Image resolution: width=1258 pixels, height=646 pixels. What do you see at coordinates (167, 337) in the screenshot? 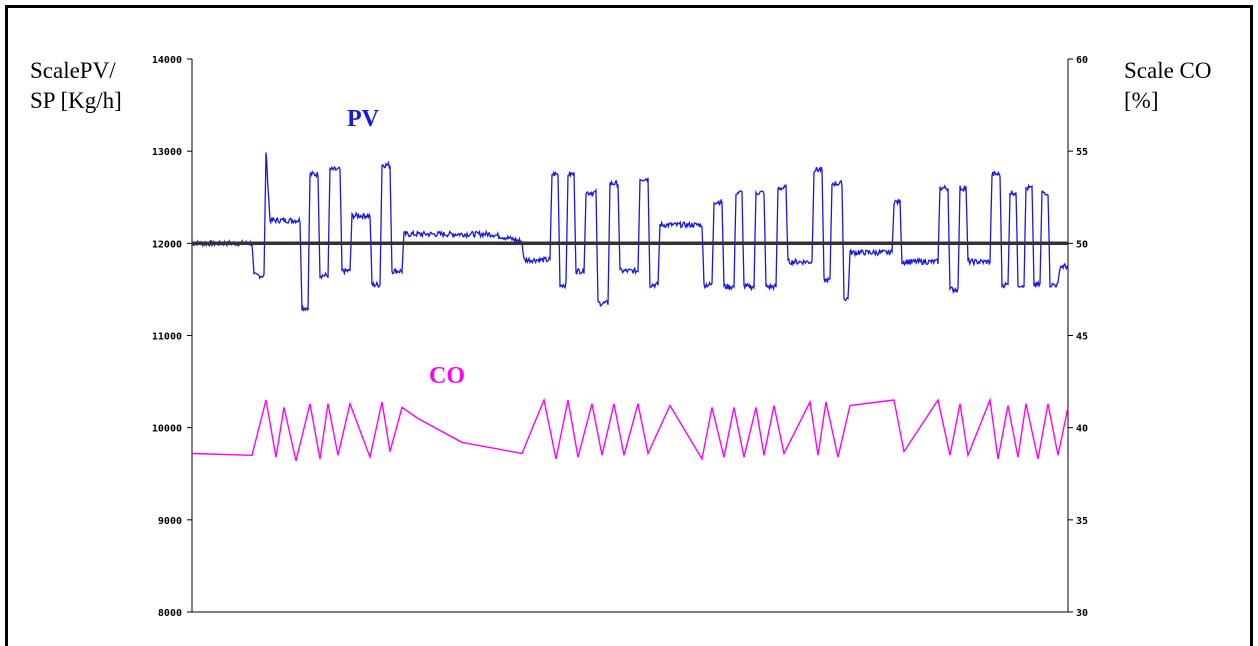
I see `left-tick-label: 11000` at bounding box center [167, 337].